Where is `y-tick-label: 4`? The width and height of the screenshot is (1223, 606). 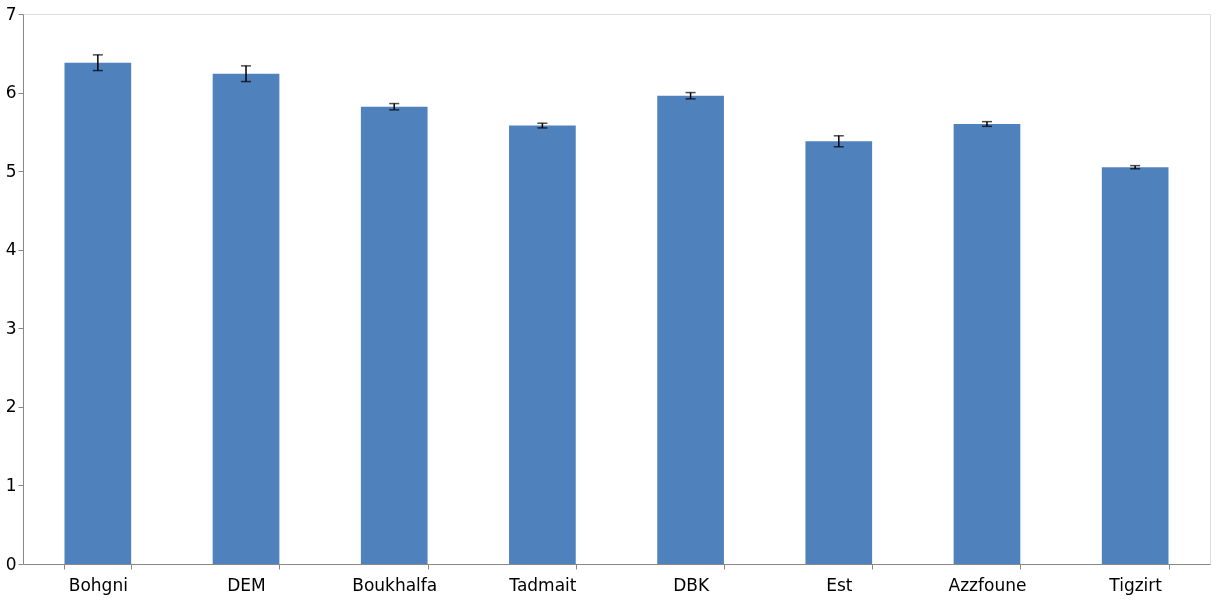
y-tick-label: 4 is located at coordinates (11, 249).